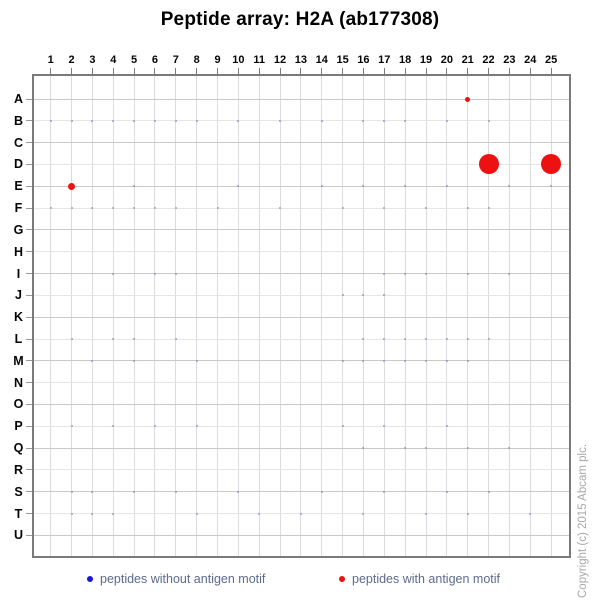 This screenshot has width=600, height=600. Describe the element at coordinates (238, 60) in the screenshot. I see `column-label: 10` at that location.